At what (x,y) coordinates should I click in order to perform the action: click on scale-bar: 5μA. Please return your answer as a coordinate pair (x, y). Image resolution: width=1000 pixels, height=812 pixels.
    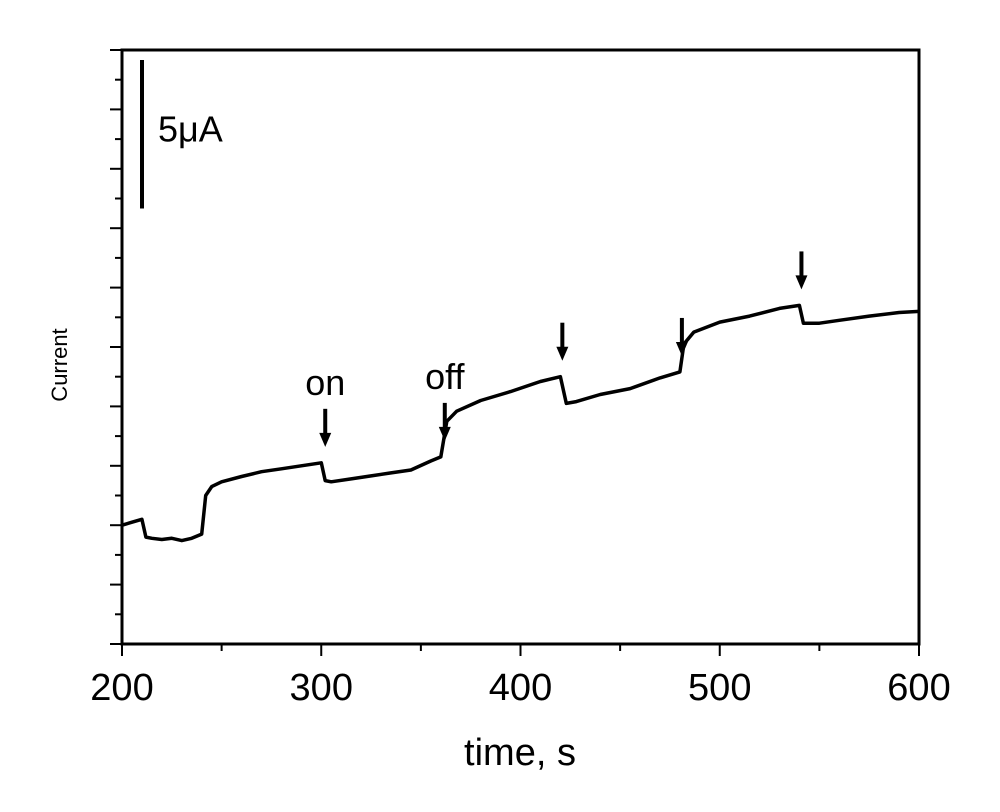
    Looking at the image, I should click on (181, 134).